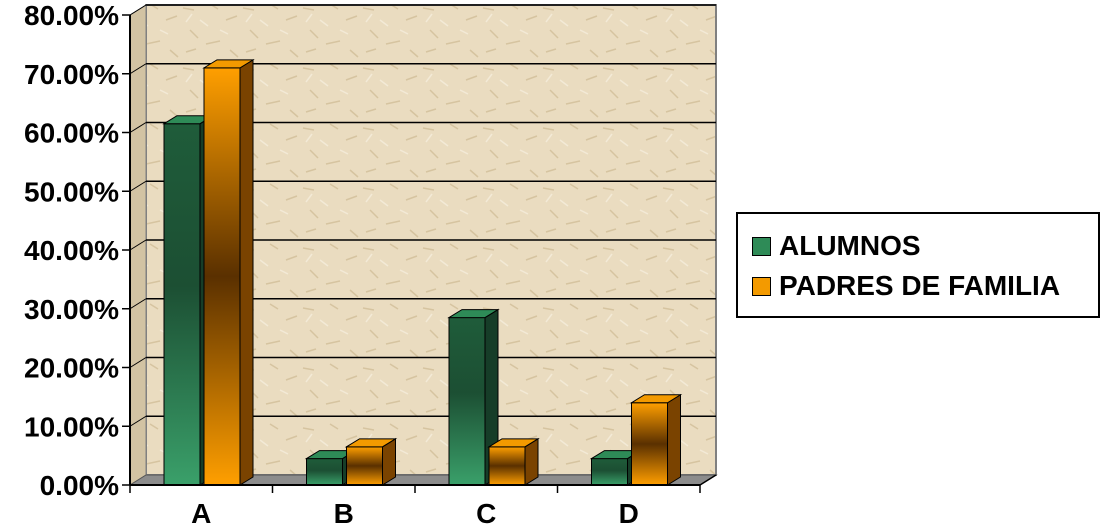 The height and width of the screenshot is (525, 1100). Describe the element at coordinates (344, 511) in the screenshot. I see `x-category-label: B` at that location.